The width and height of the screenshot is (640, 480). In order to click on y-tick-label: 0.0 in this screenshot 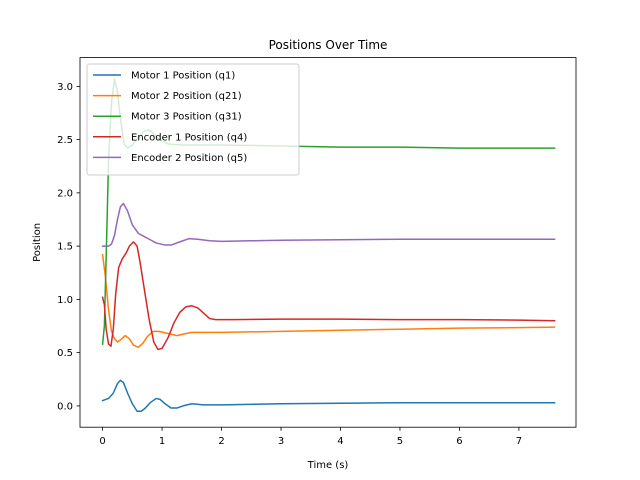, I will do `click(65, 406)`.